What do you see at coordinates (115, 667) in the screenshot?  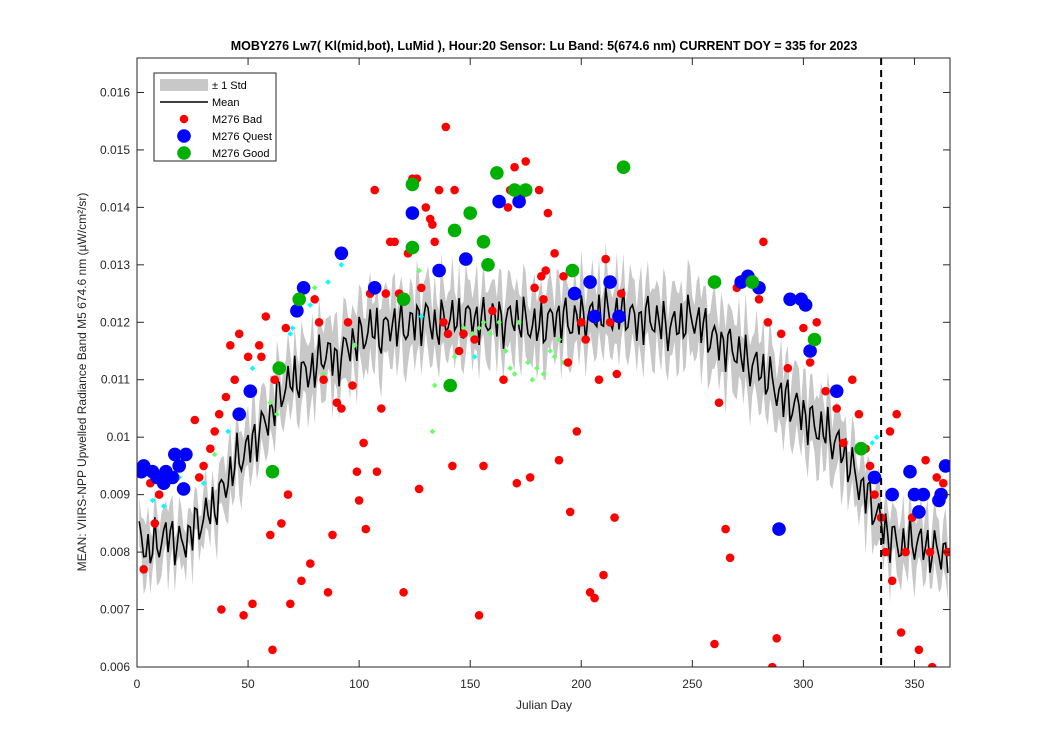 I see `y-tick-label: 0.006` at bounding box center [115, 667].